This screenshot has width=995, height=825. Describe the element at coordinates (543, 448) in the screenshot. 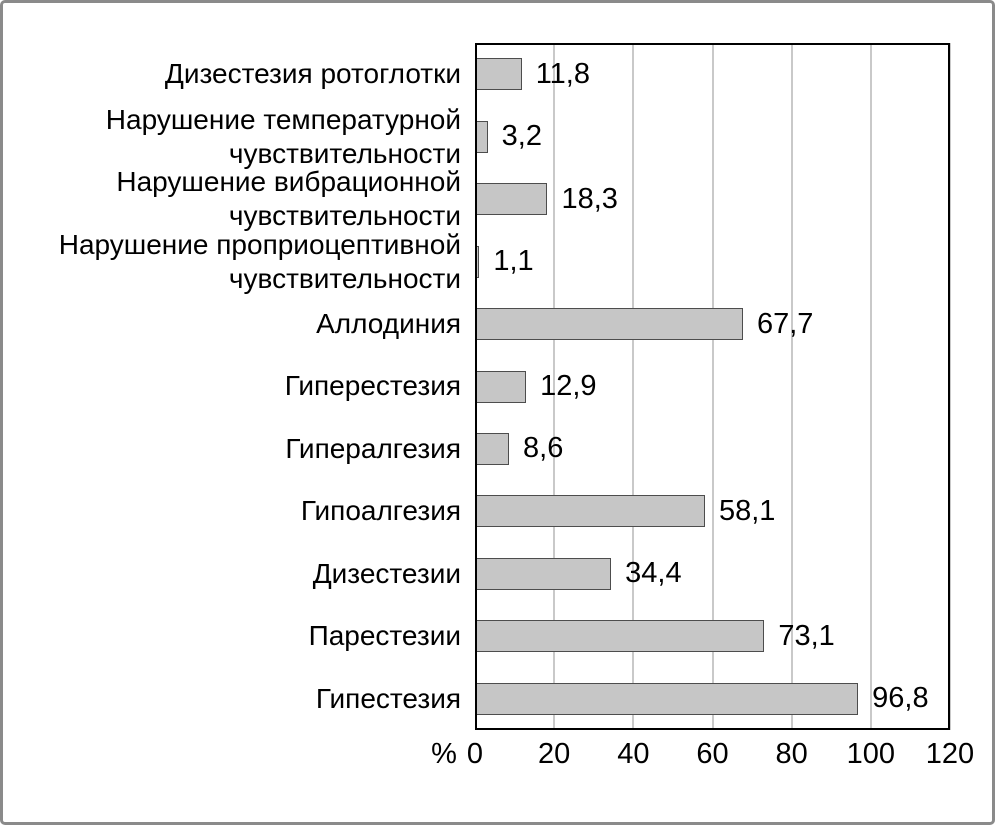

I see `value-label: 8,6` at that location.